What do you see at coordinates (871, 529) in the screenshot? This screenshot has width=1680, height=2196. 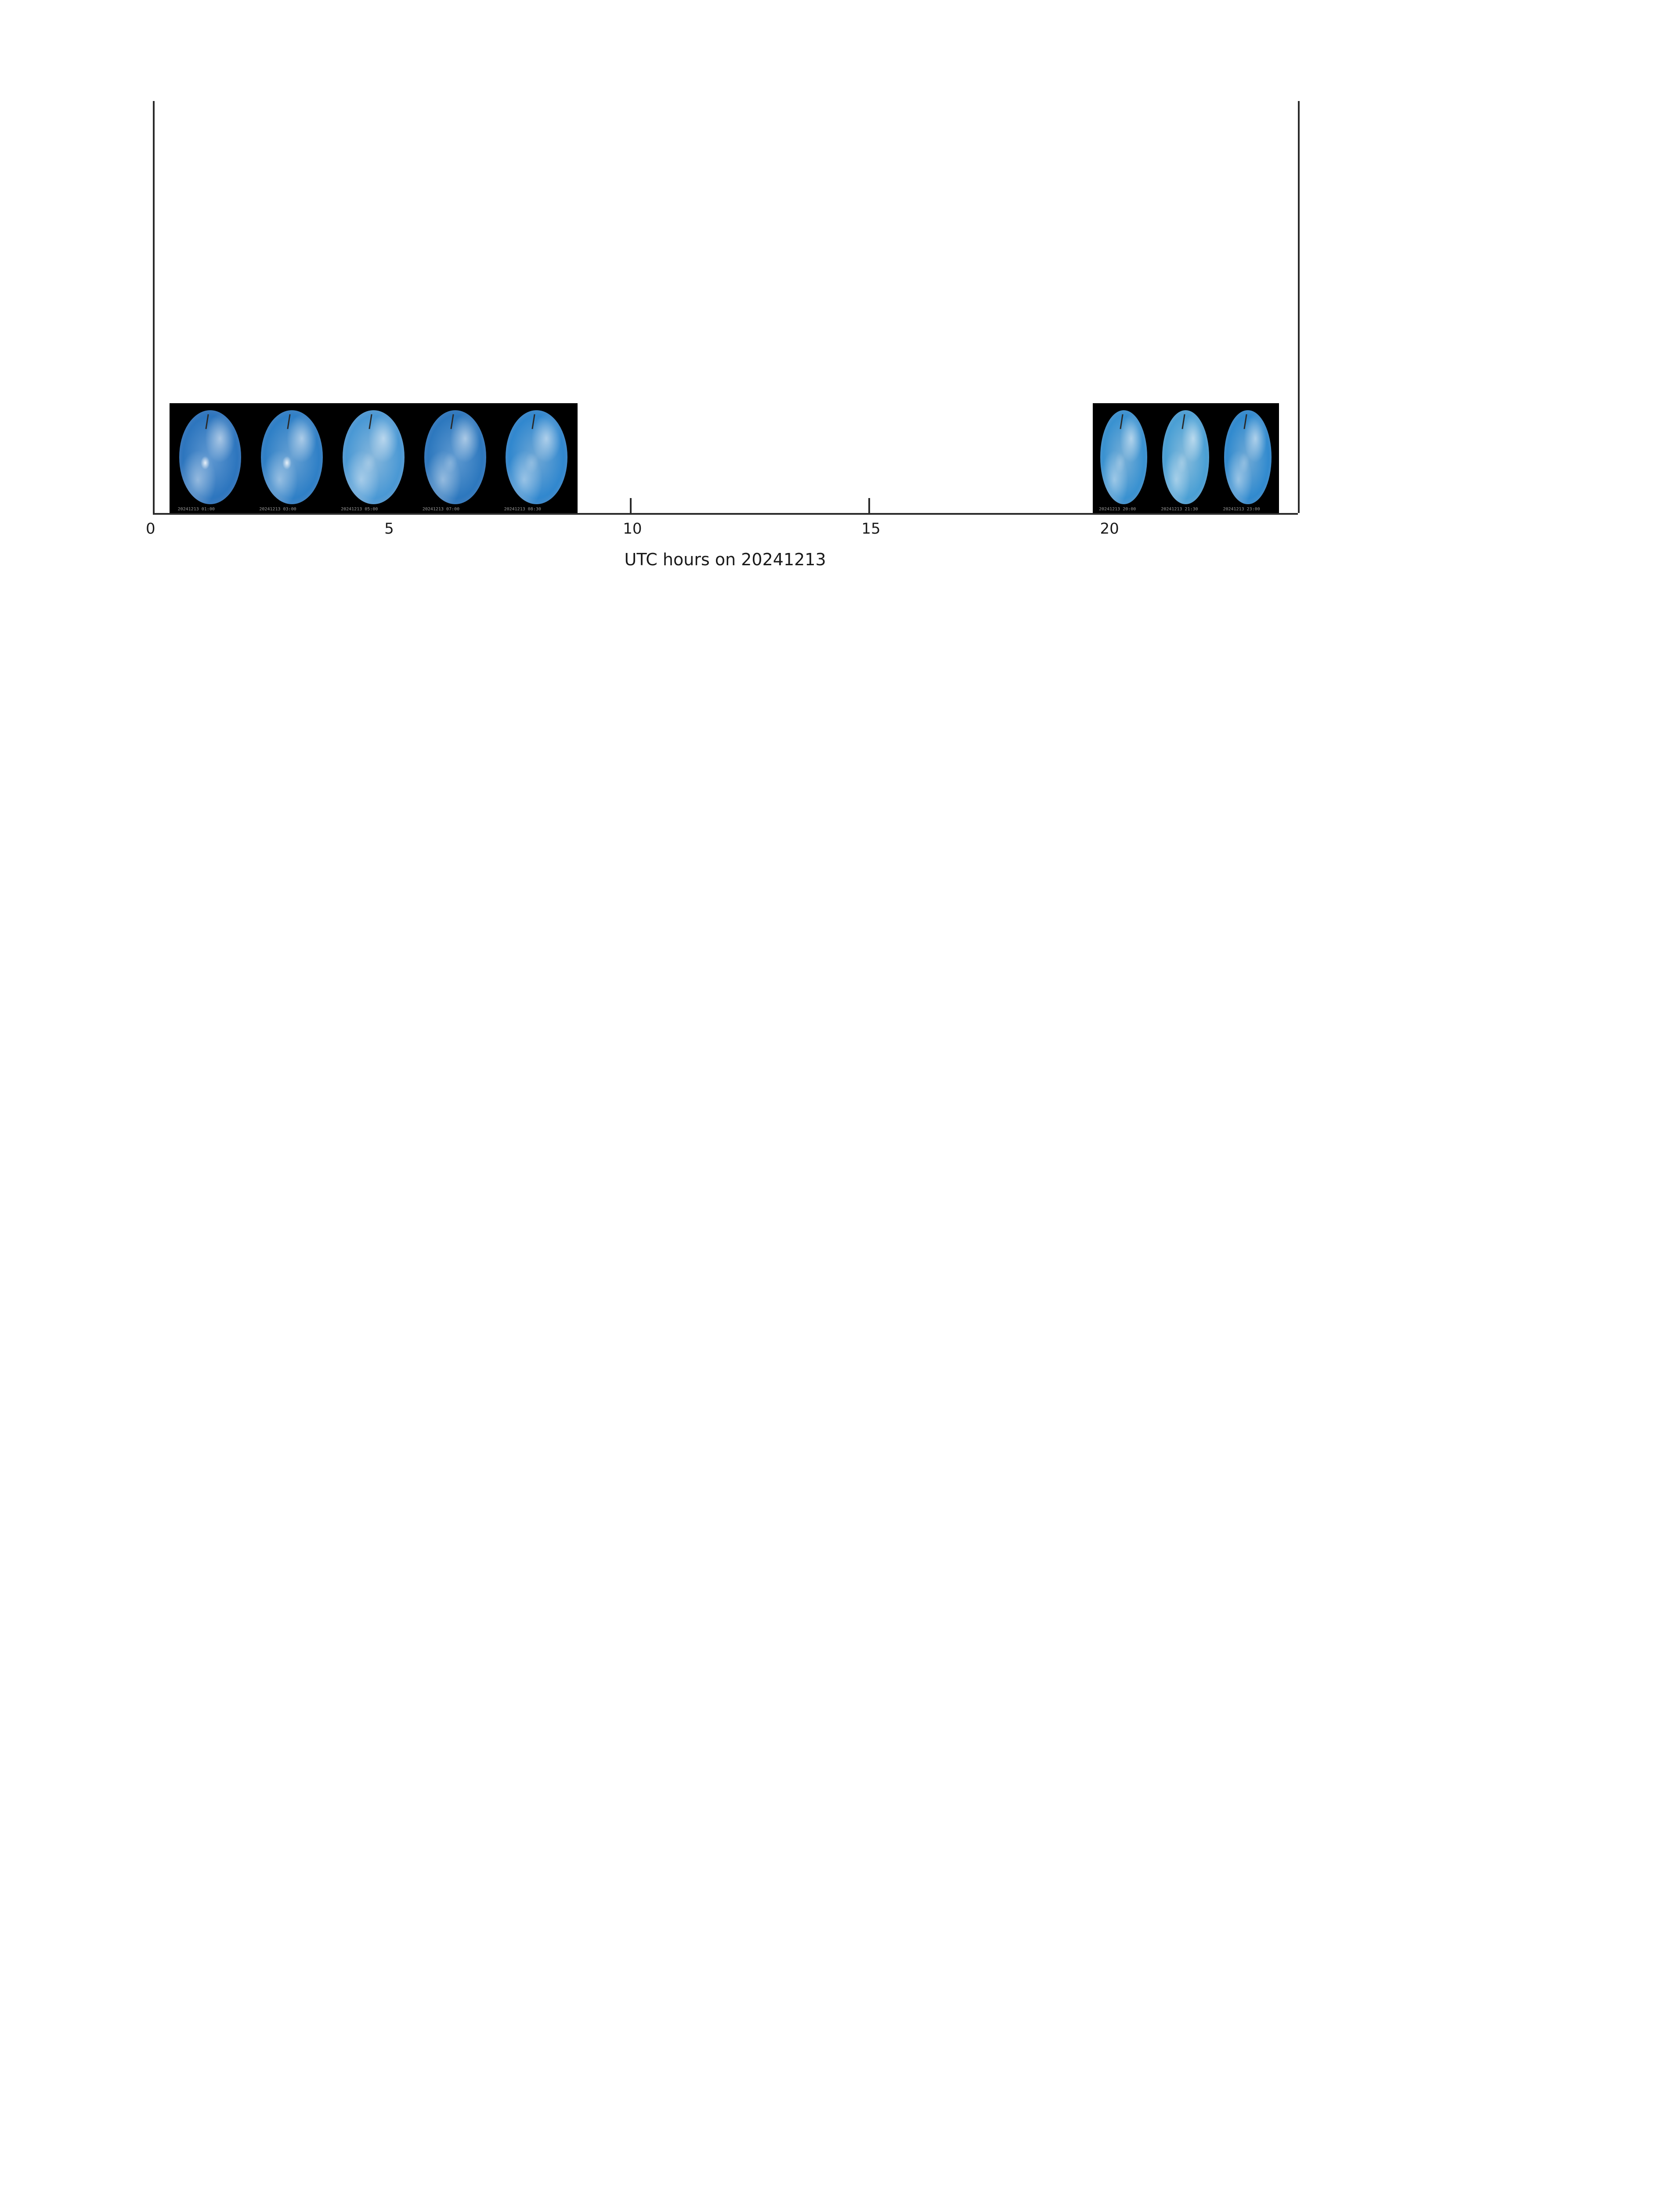 I see `x-tick-label: 15` at bounding box center [871, 529].